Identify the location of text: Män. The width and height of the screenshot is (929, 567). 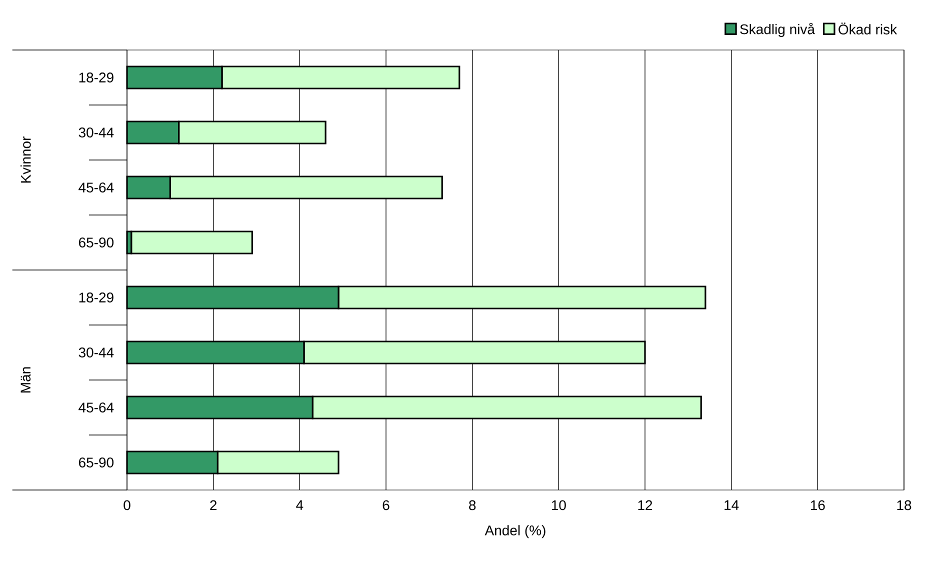
(25, 379).